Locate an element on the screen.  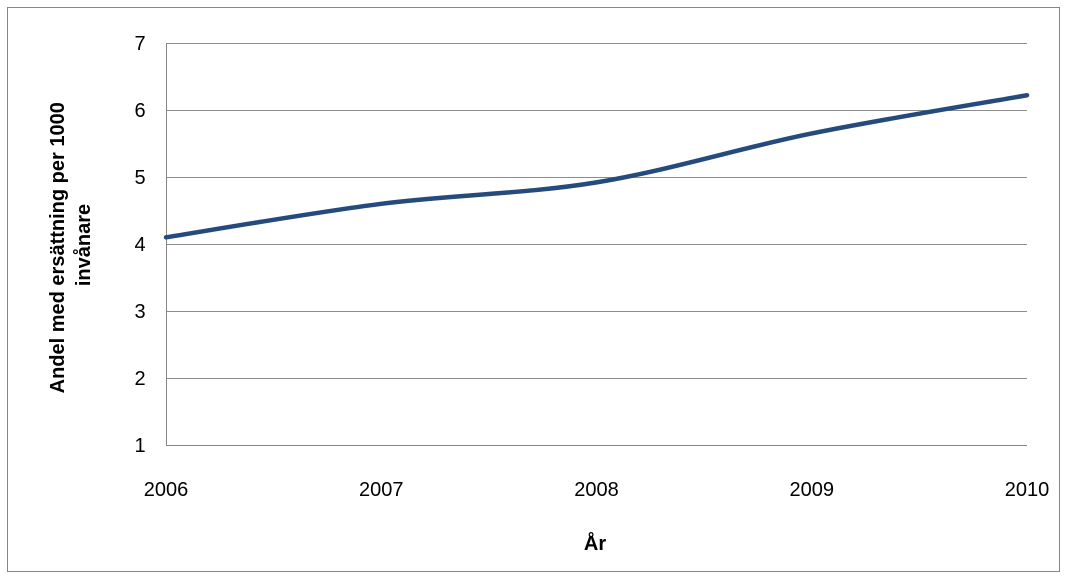
svg-text:Andel med ersättning per 1000: Andel med ersättning per 1000 invånare is located at coordinates (71, 245).